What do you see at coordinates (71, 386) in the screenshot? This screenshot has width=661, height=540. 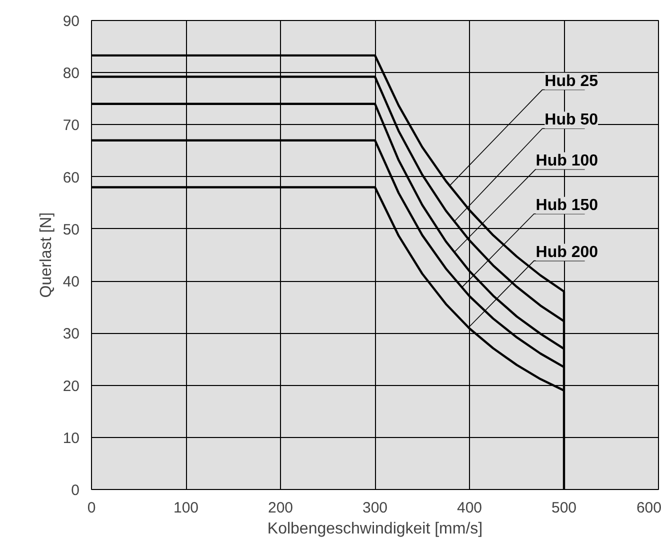 I see `y-tick-label: 20` at bounding box center [71, 386].